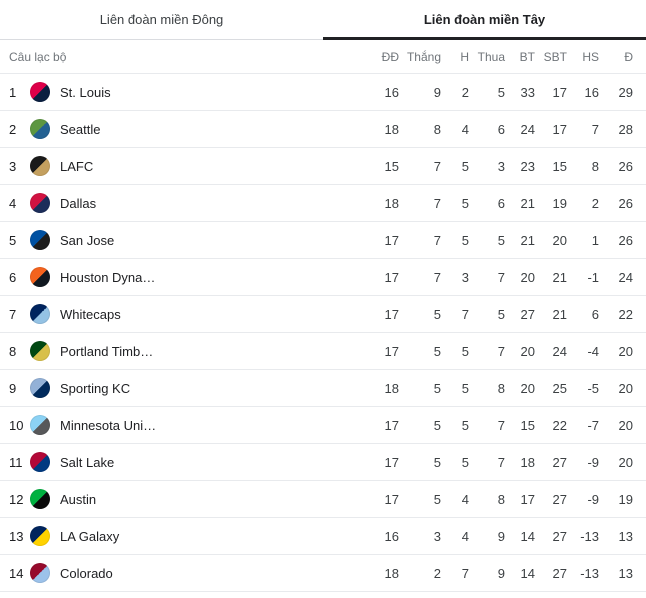  Describe the element at coordinates (78, 203) in the screenshot. I see `team-name: Dallas` at that location.